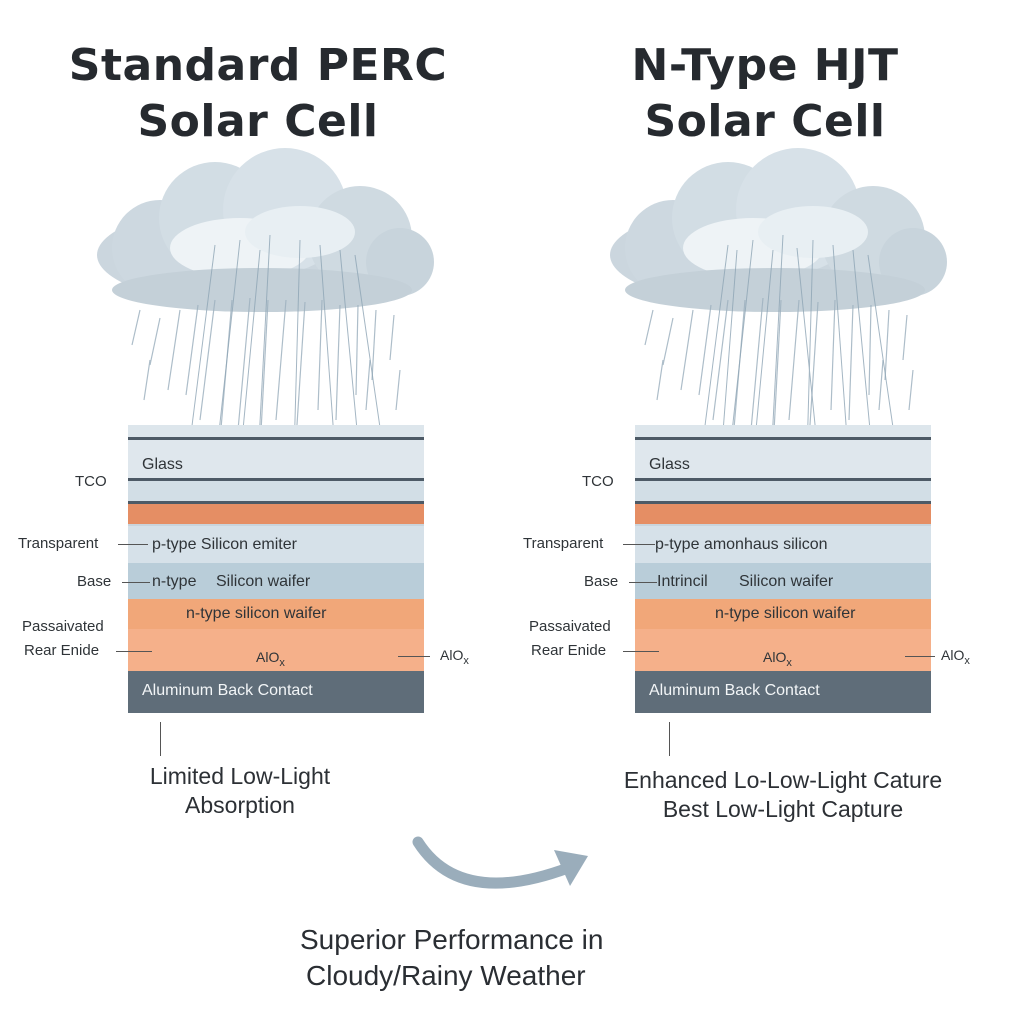  What do you see at coordinates (162, 464) in the screenshot?
I see `perc-glass-label: Glass` at bounding box center [162, 464].